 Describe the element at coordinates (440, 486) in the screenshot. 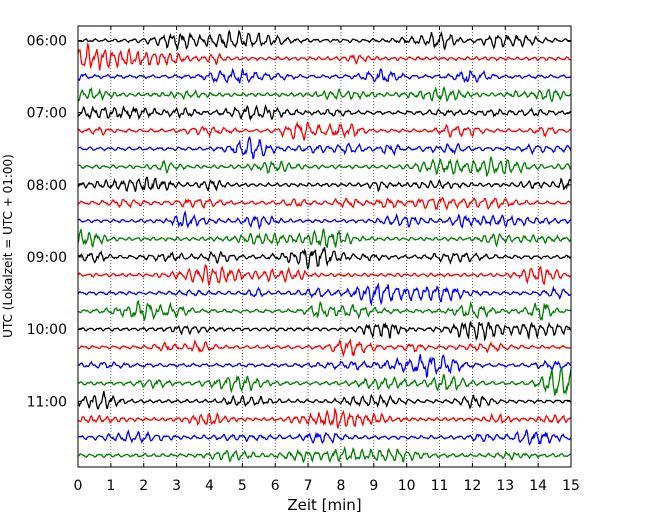

I see `x-tick-label: 11` at that location.